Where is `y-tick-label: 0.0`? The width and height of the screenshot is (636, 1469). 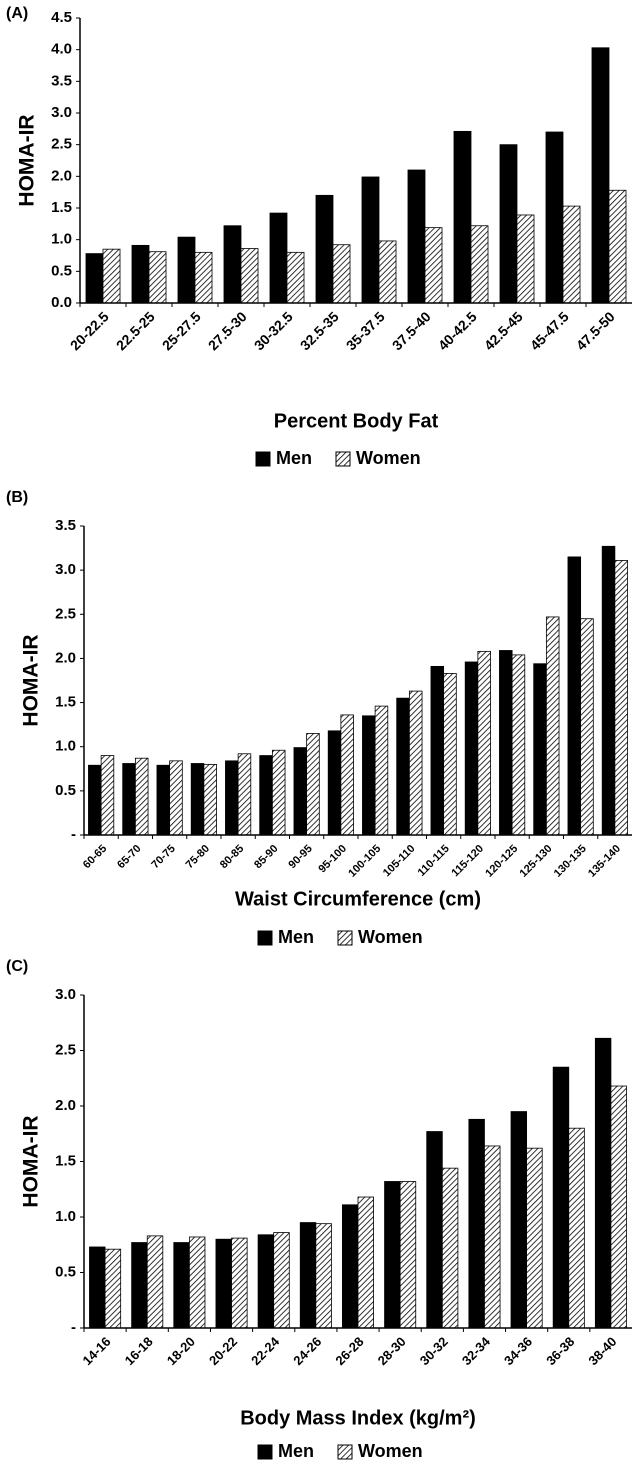 y-tick-label: 0.0 is located at coordinates (61, 302).